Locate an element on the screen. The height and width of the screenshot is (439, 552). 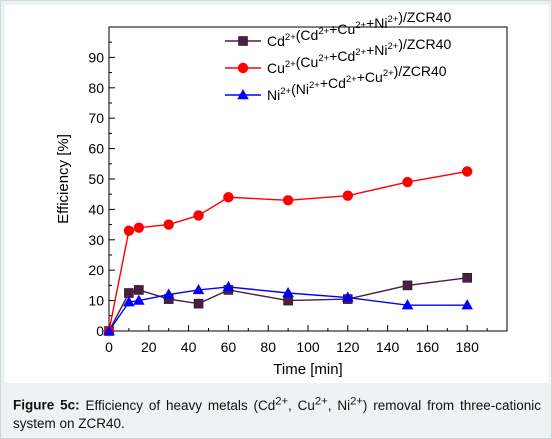
legend-item: Ni2+(Ni2++Cd2++Cu2+)/ZCR40 is located at coordinates (336, 83).